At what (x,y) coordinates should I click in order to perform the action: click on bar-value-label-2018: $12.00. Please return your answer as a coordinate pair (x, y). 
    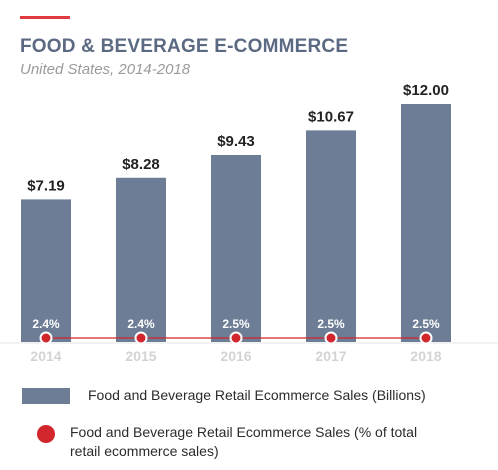
    Looking at the image, I should click on (426, 90).